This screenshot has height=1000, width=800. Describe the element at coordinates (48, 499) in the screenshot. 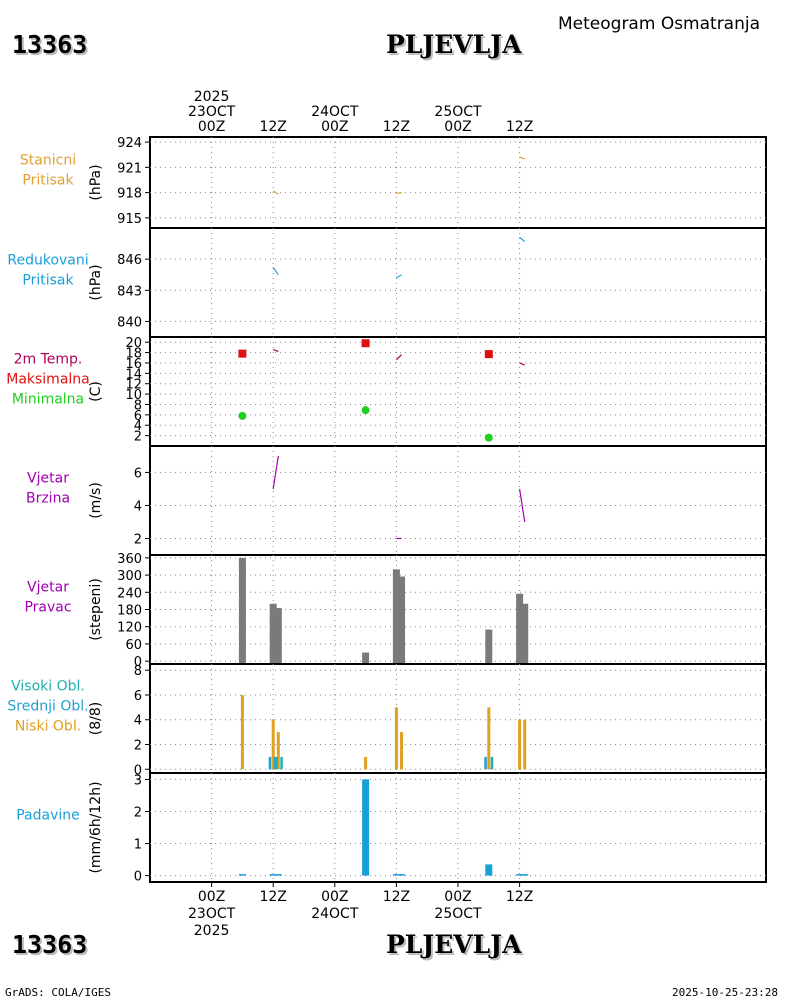

I see `panel-label: Brzina` at that location.